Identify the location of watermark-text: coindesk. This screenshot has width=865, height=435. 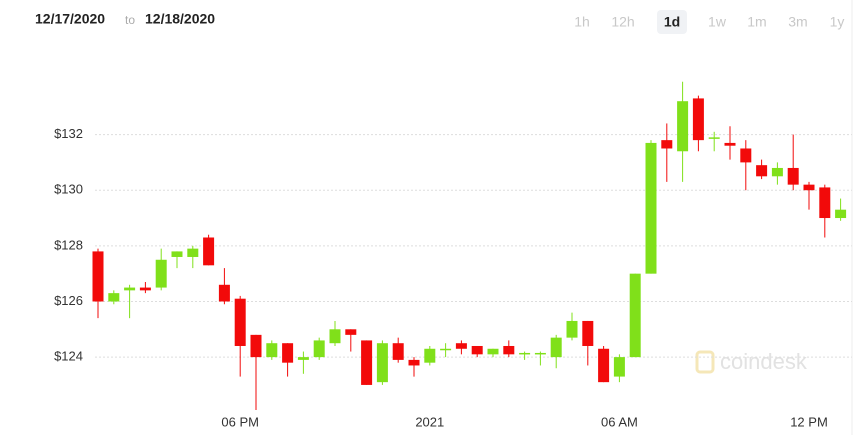
(764, 361).